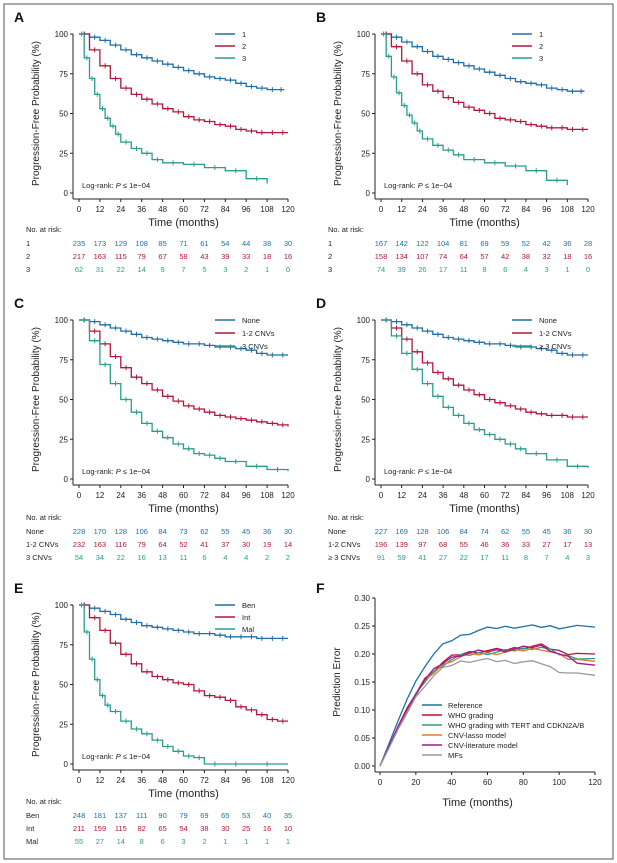 The image size is (617, 863). Describe the element at coordinates (35, 531) in the screenshot. I see `risk-row-label: None` at that location.